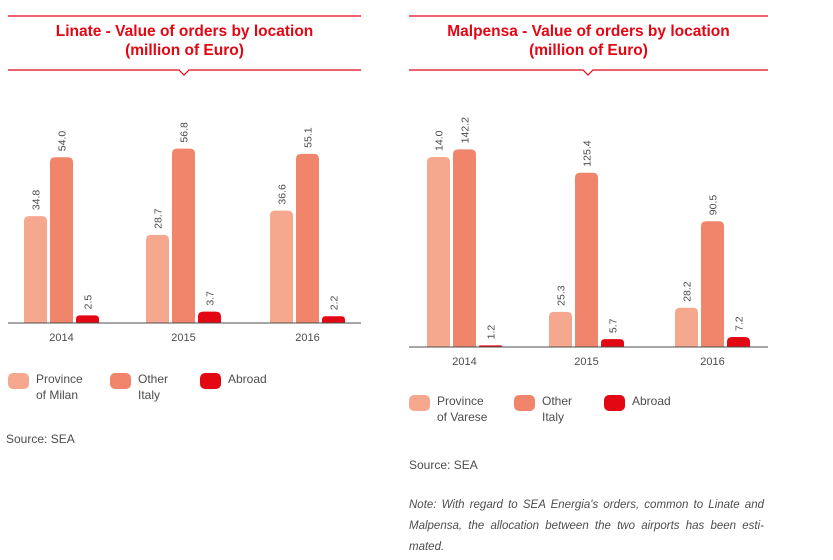 The image size is (833, 560). I want to click on linate-source: Source: SEA, so click(40, 439).